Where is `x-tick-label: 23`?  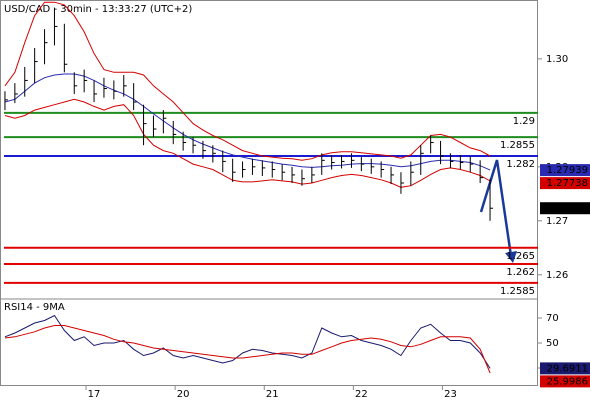 x-tick-label: 23 is located at coordinates (450, 394).